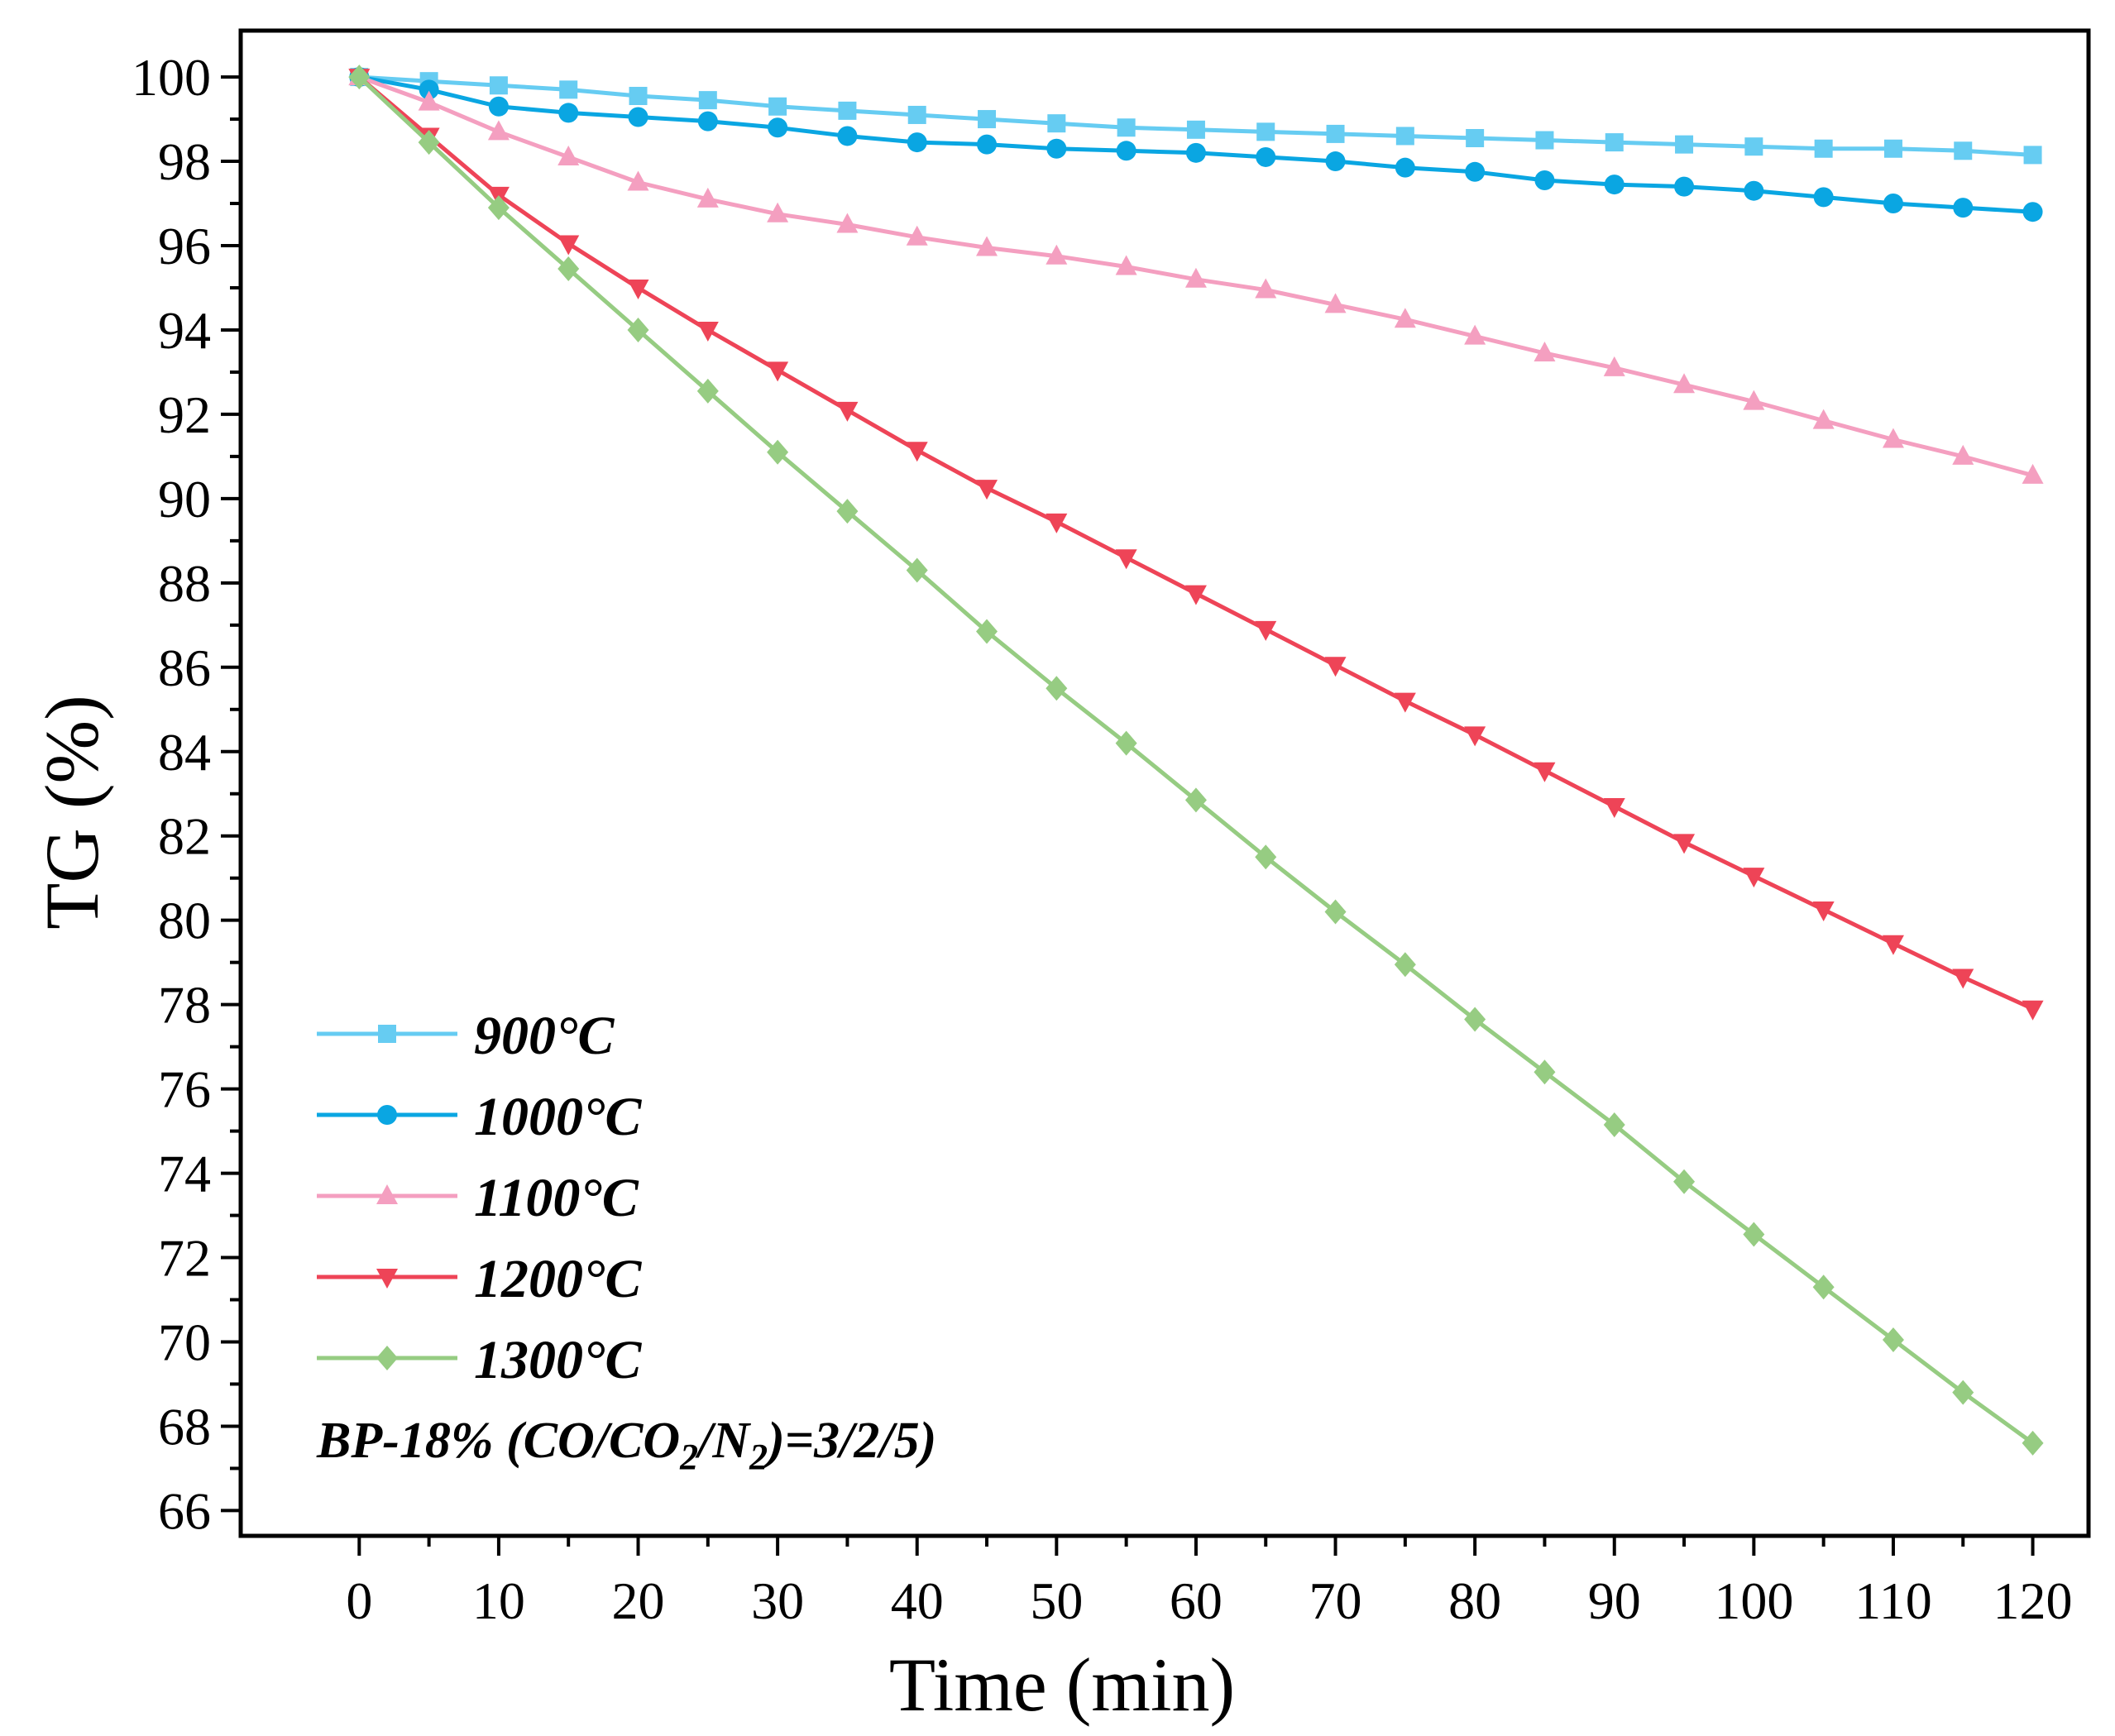 The width and height of the screenshot is (2115, 1736). Describe the element at coordinates (184, 583) in the screenshot. I see `y-tick-label: 88` at that location.